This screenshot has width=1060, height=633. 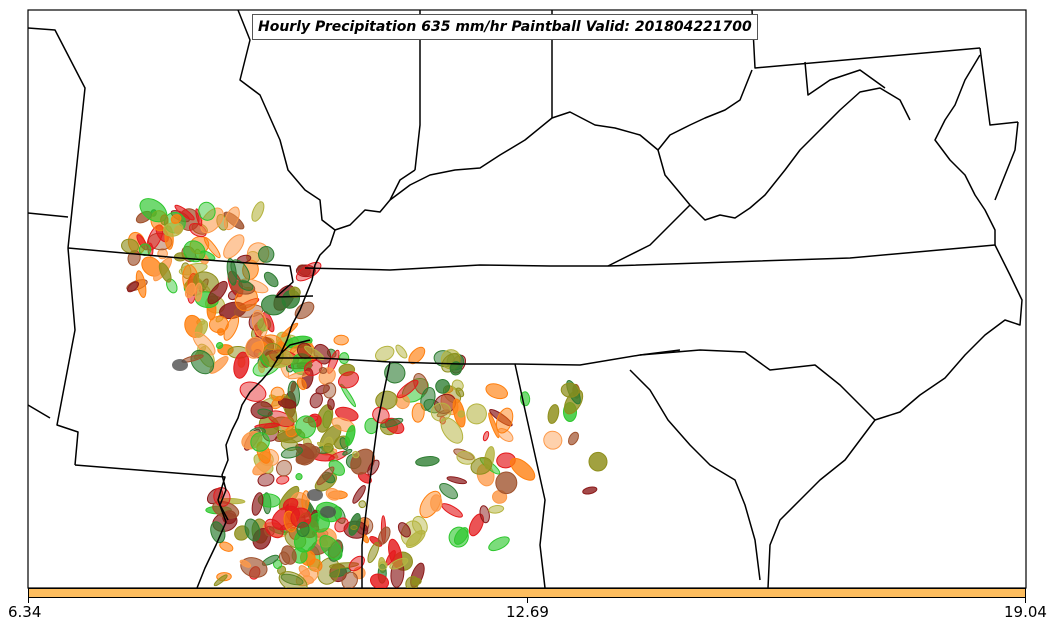 What do you see at coordinates (965, 149) in the screenshot?
I see `chesapeake-coast` at bounding box center [965, 149].